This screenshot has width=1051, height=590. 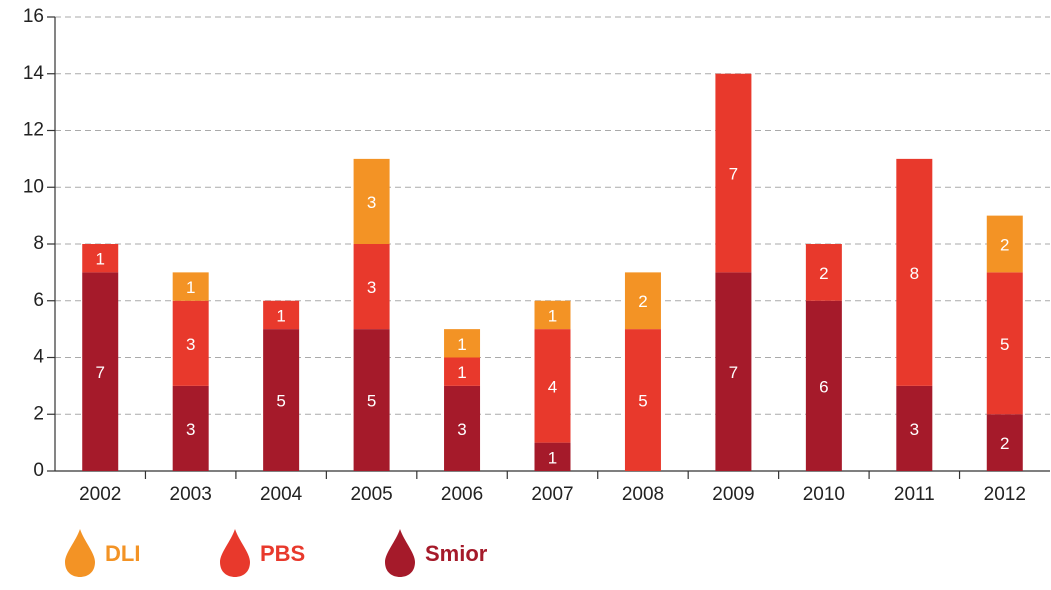 I want to click on x-tick-label: 2004, so click(x=281, y=494).